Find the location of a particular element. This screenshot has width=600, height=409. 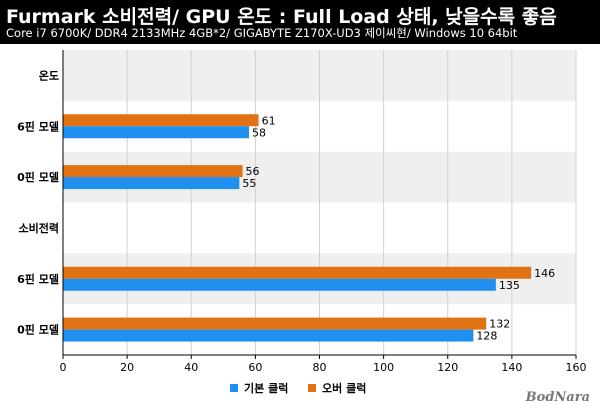

x-tick-label: 80 is located at coordinates (320, 367).